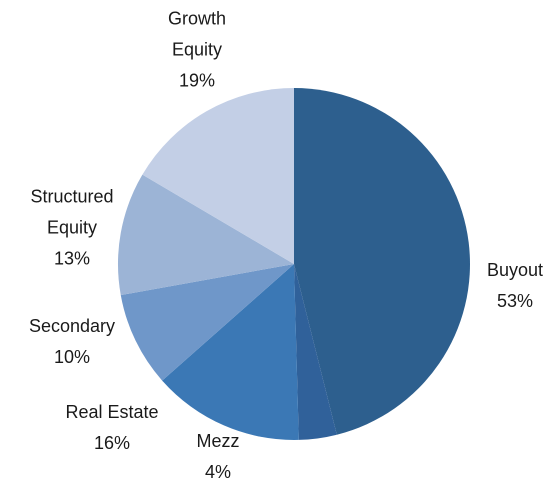  I want to click on category-label: Buyout, so click(515, 270).